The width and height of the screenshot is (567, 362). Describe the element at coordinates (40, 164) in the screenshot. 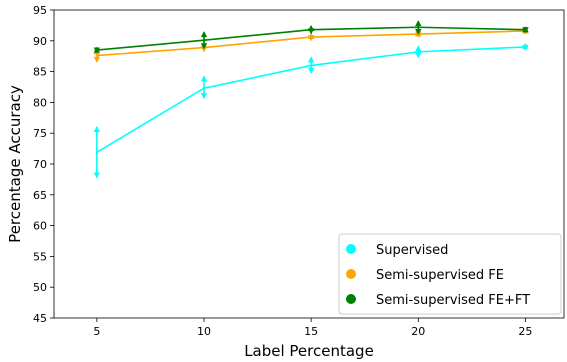

I see `y-tick-label: 70` at that location.